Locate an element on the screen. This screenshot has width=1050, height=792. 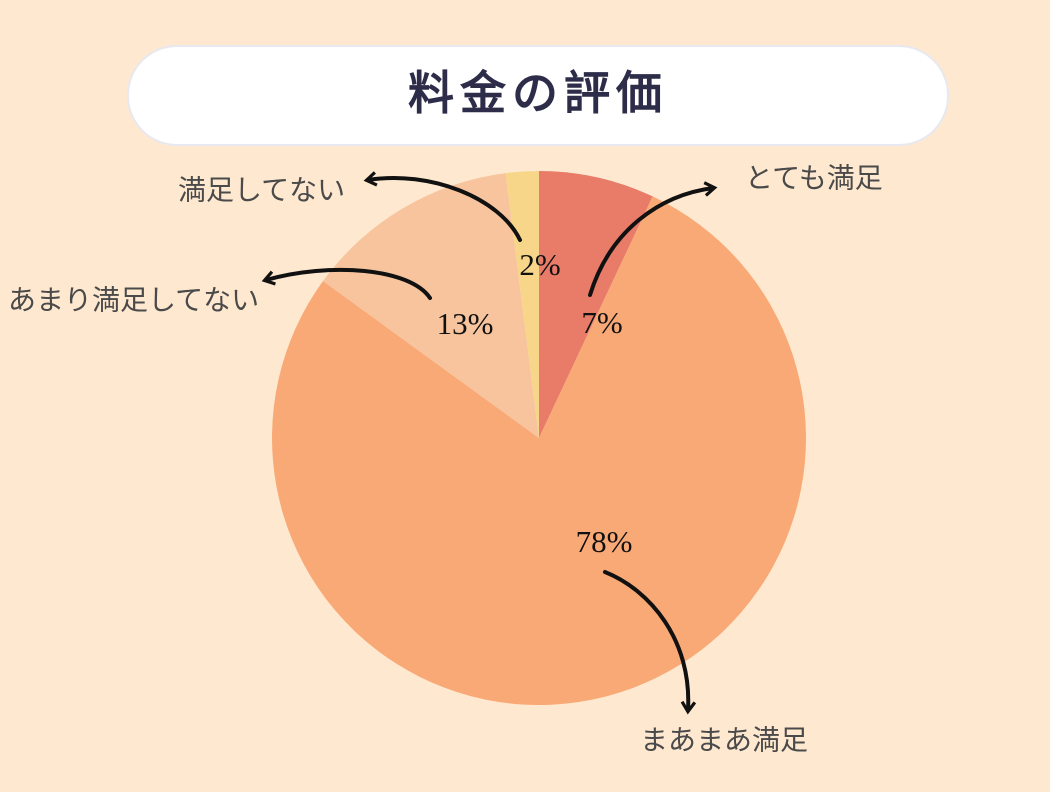
category-label: まあまあ満足 is located at coordinates (724, 739).